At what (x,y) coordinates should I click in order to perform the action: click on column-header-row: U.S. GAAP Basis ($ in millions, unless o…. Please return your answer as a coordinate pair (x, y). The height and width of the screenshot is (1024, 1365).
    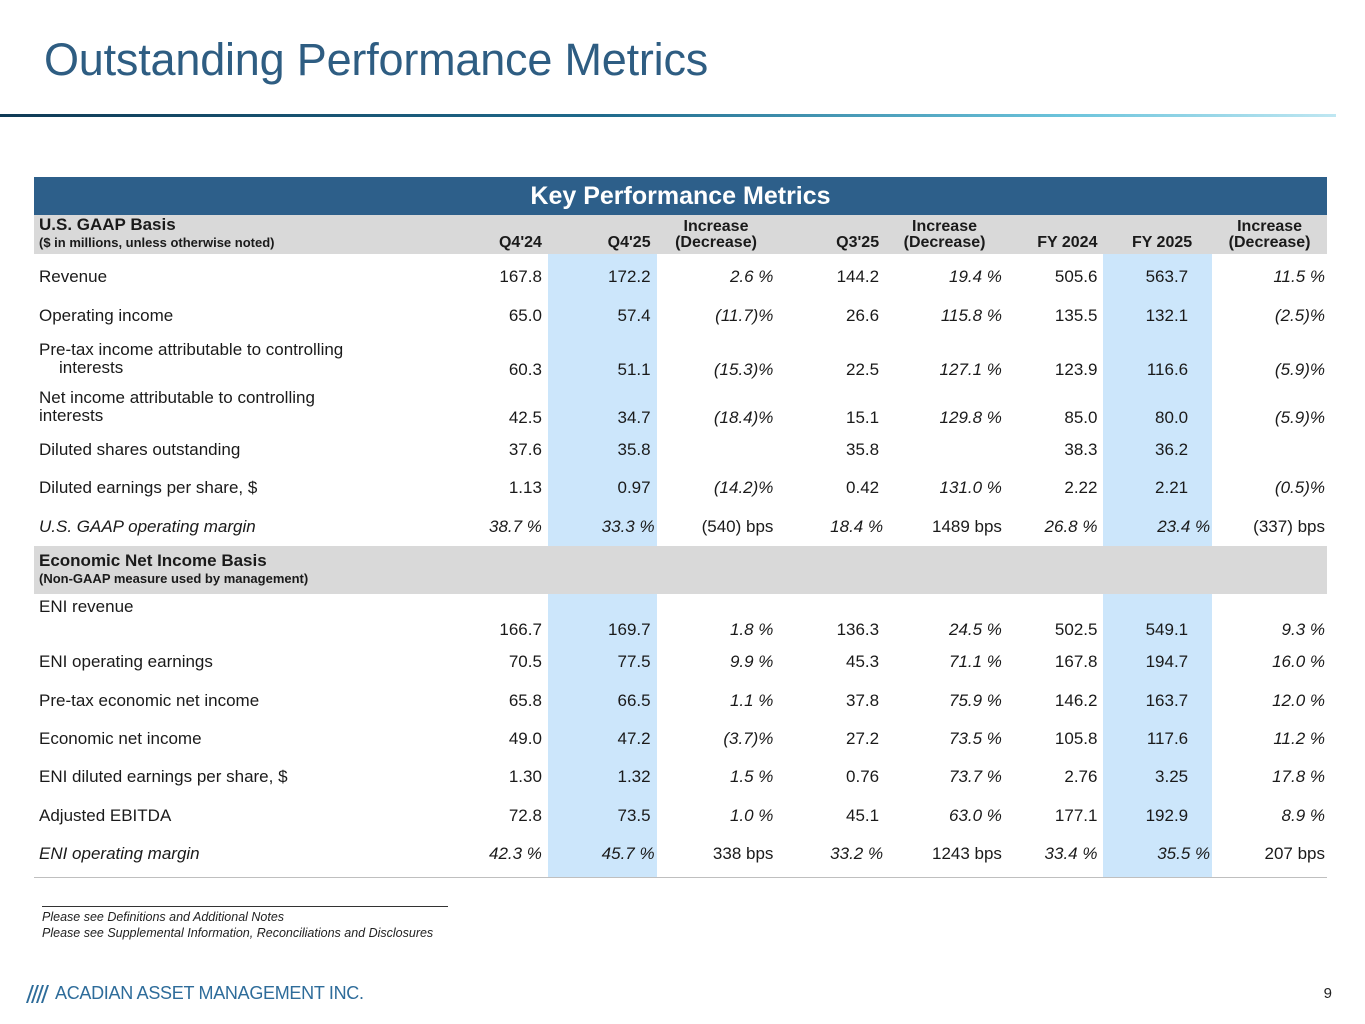
    Looking at the image, I should click on (680, 234).